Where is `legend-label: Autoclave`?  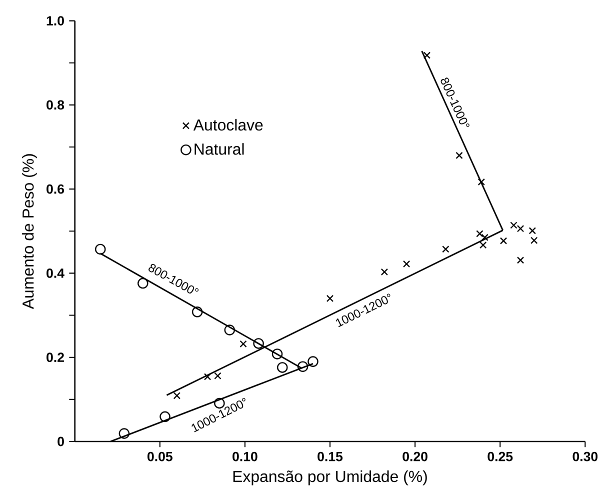 legend-label: Autoclave is located at coordinates (228, 124).